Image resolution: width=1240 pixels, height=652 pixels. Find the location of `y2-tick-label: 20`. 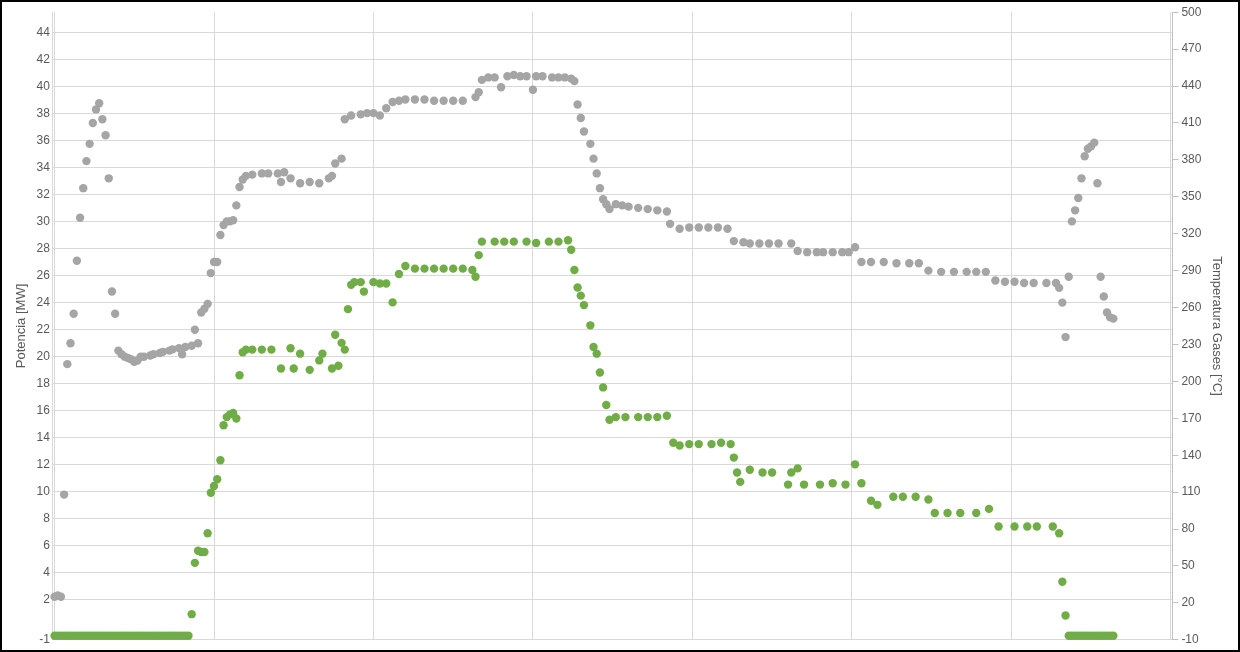

y2-tick-label: 20 is located at coordinates (1188, 602).